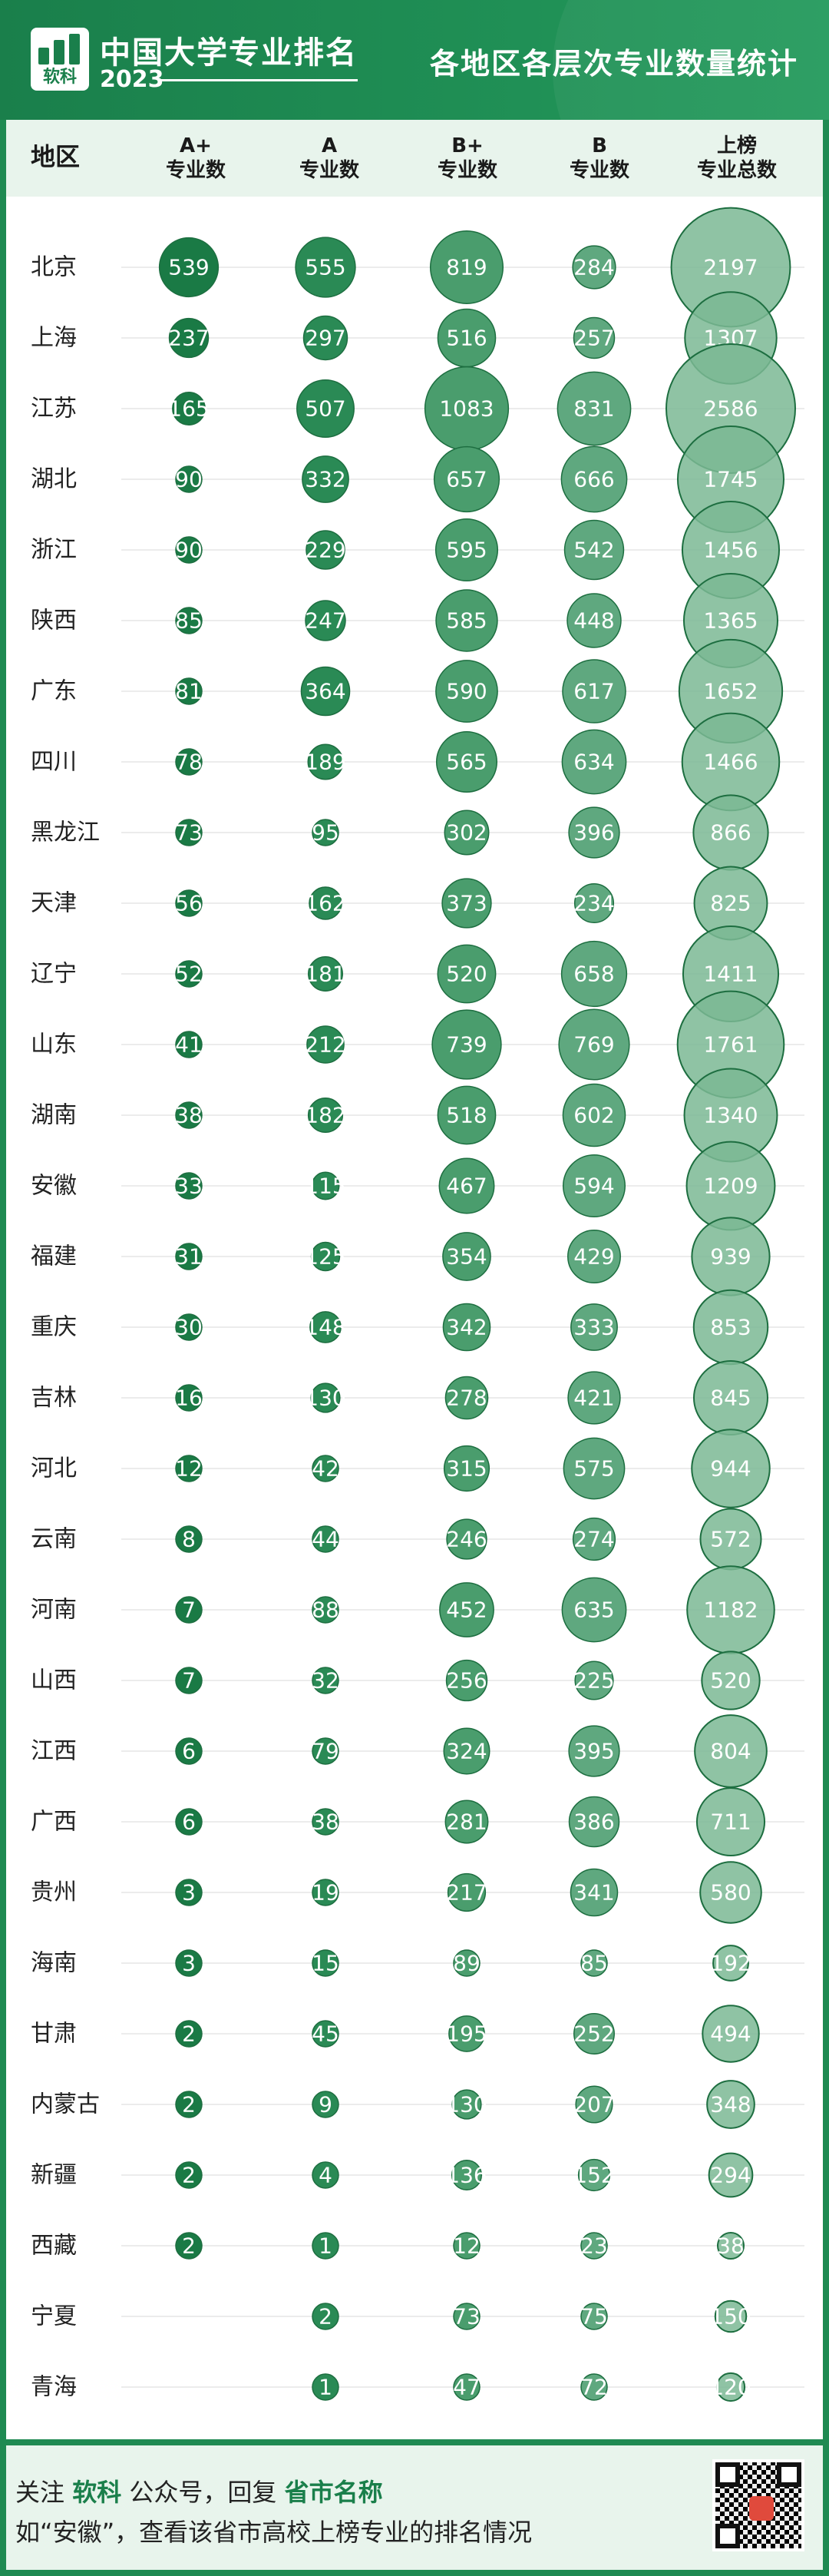 The width and height of the screenshot is (829, 2576). Describe the element at coordinates (593, 2175) in the screenshot. I see `bubble-value-label: 152` at that location.